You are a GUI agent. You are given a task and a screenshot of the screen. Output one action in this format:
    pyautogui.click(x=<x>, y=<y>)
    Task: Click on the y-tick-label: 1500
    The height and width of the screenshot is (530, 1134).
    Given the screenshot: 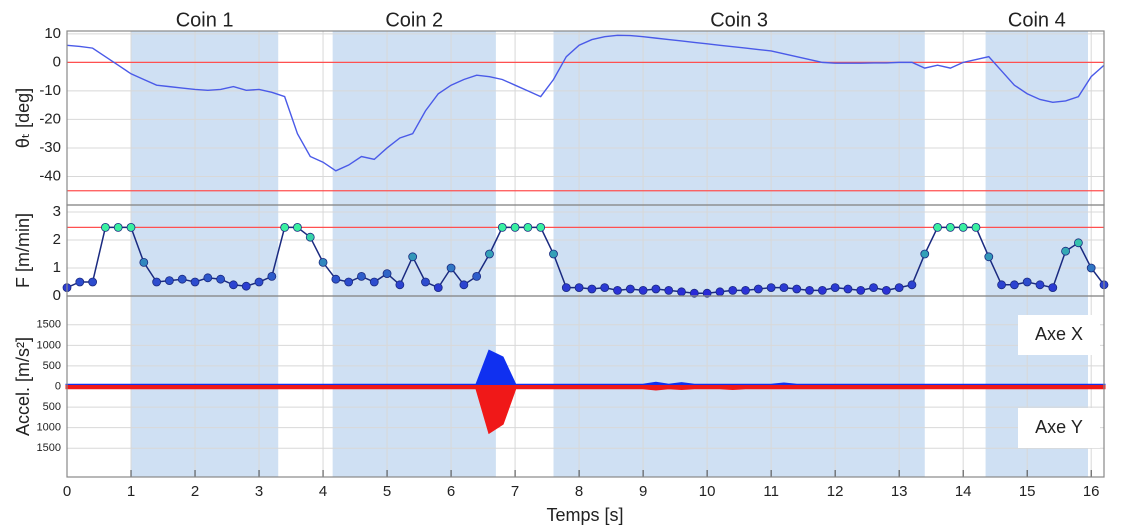 What is the action you would take?
    pyautogui.click(x=49, y=448)
    